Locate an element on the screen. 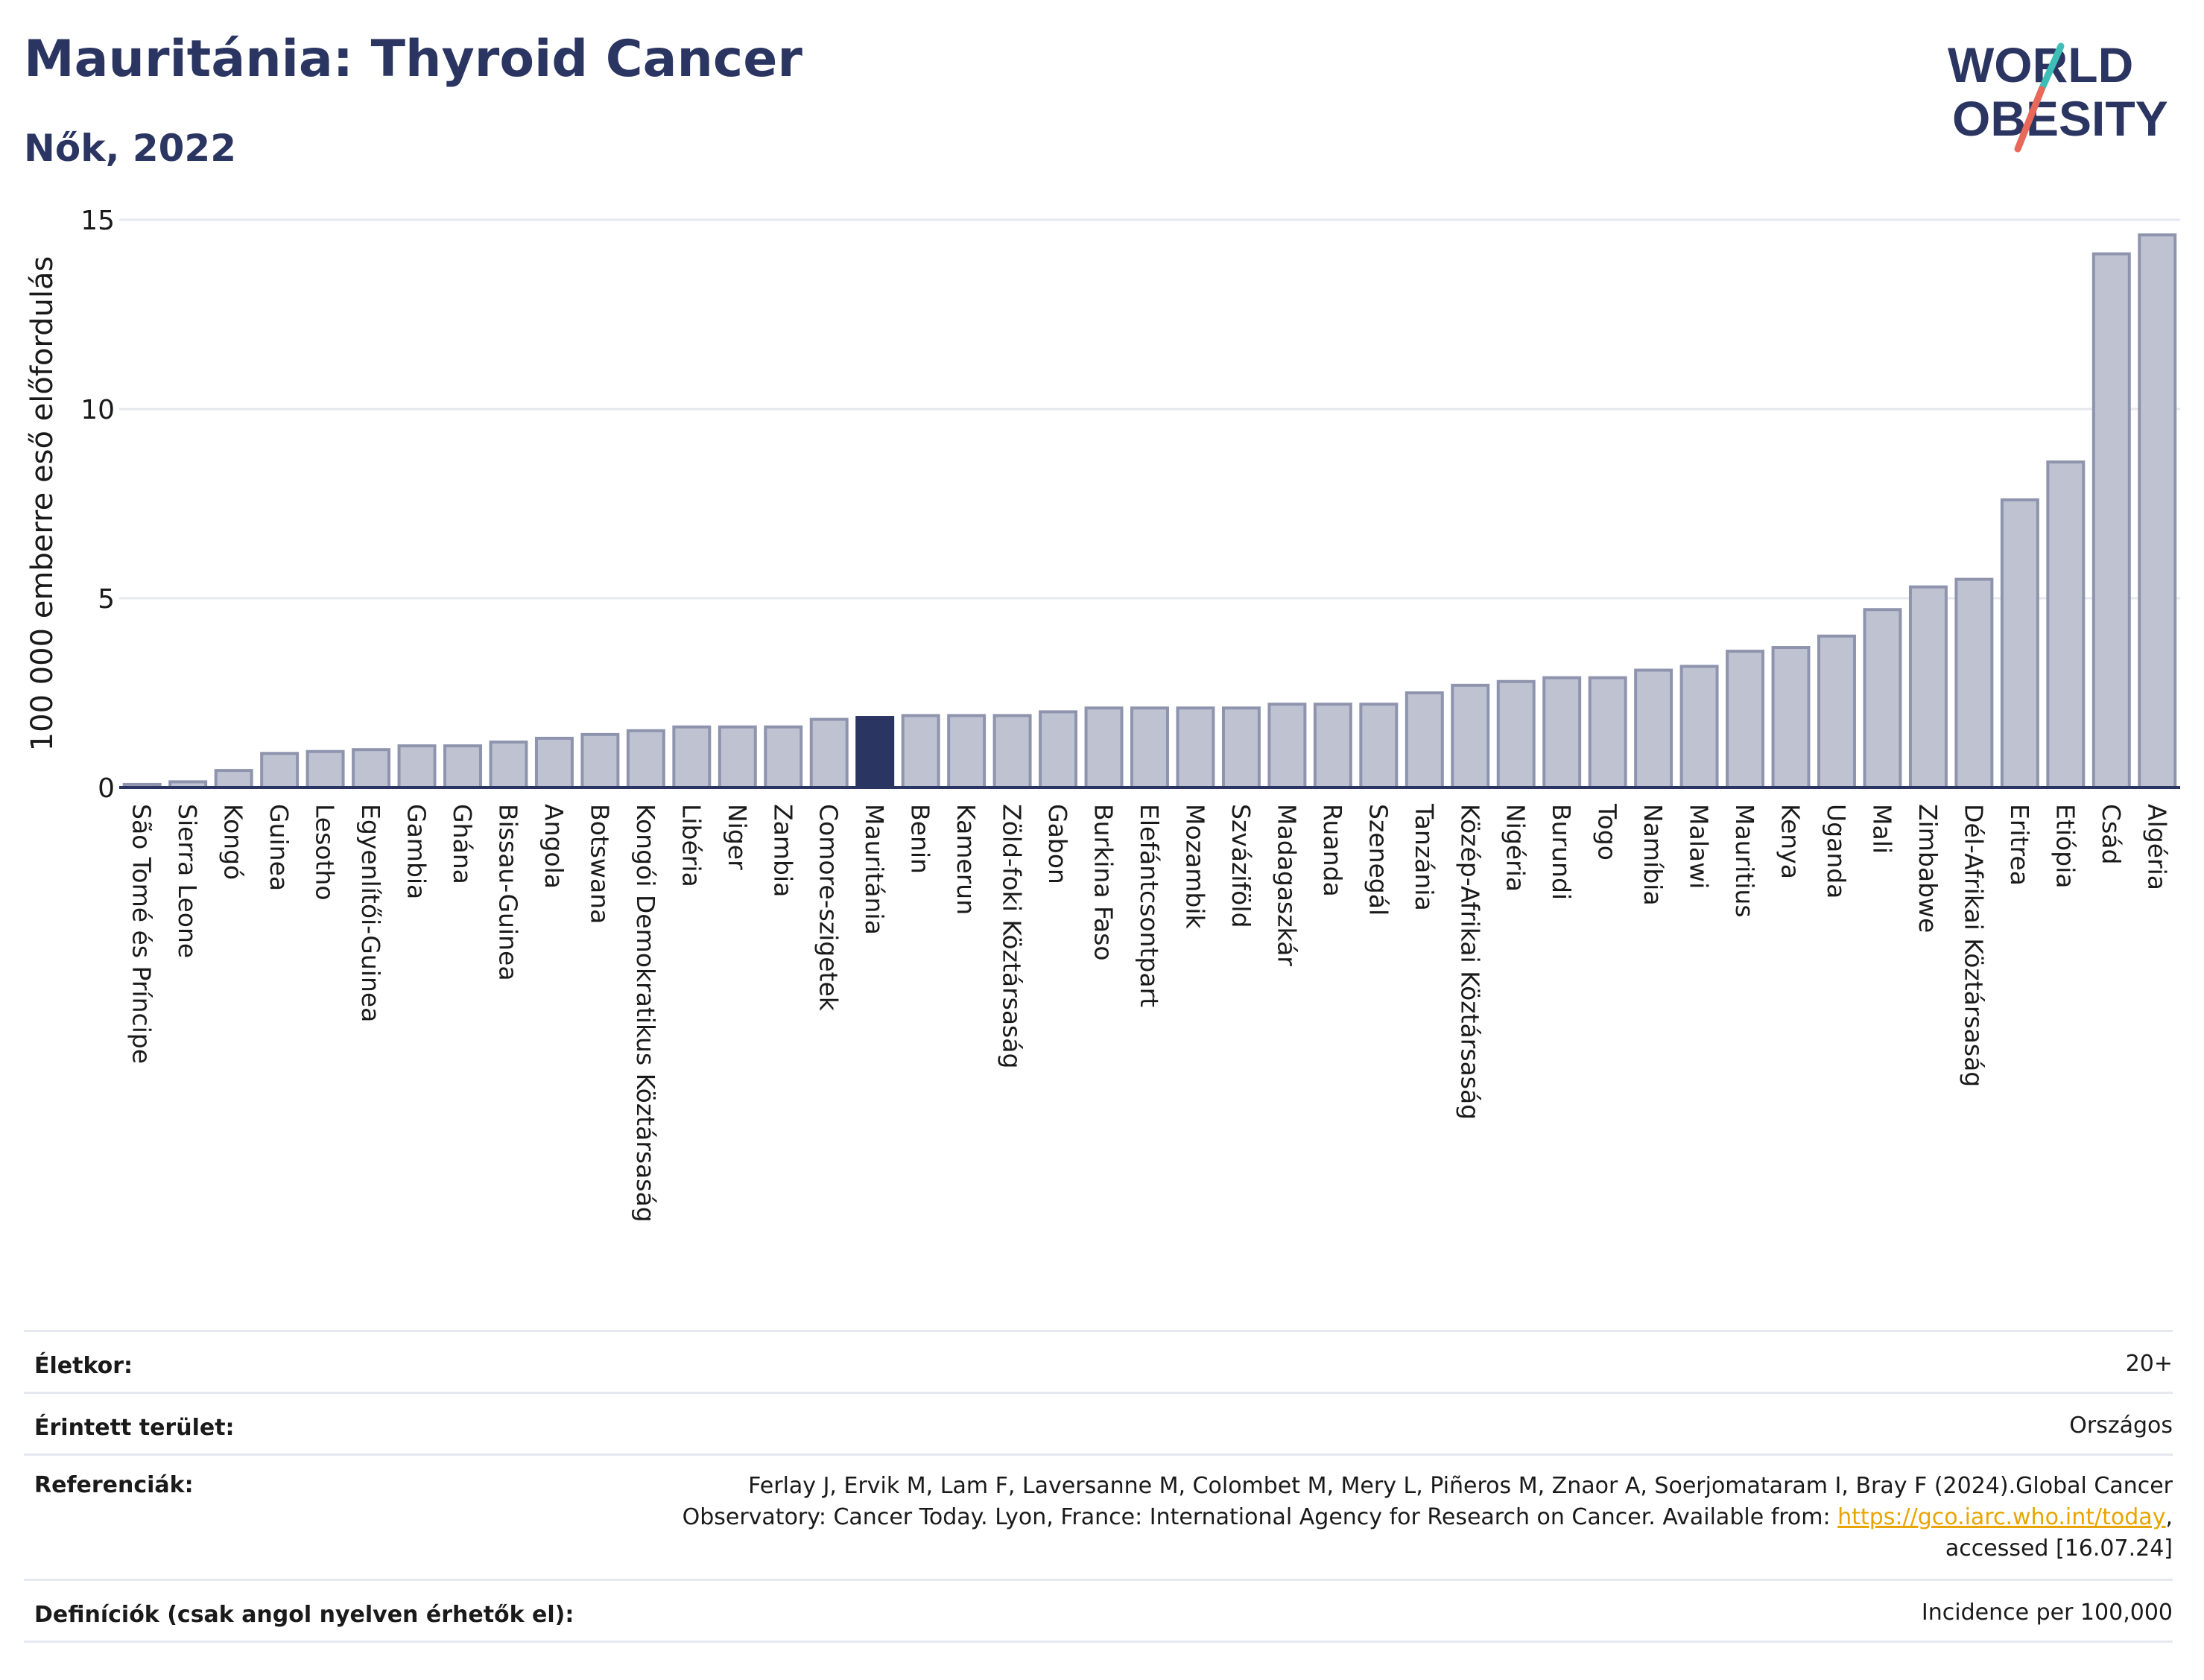 This screenshot has width=2204, height=1680. references-label: Referenciák: is located at coordinates (114, 1485).